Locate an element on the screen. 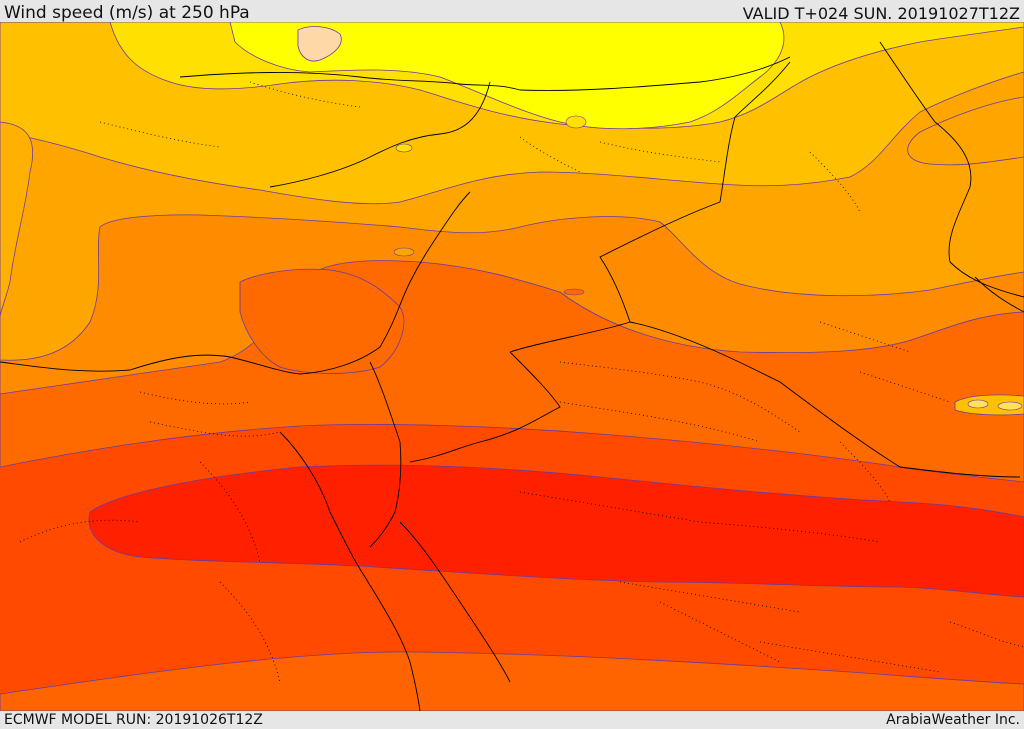  model-run: ECMWF MODEL RUN: 20191026T12Z is located at coordinates (133, 720).